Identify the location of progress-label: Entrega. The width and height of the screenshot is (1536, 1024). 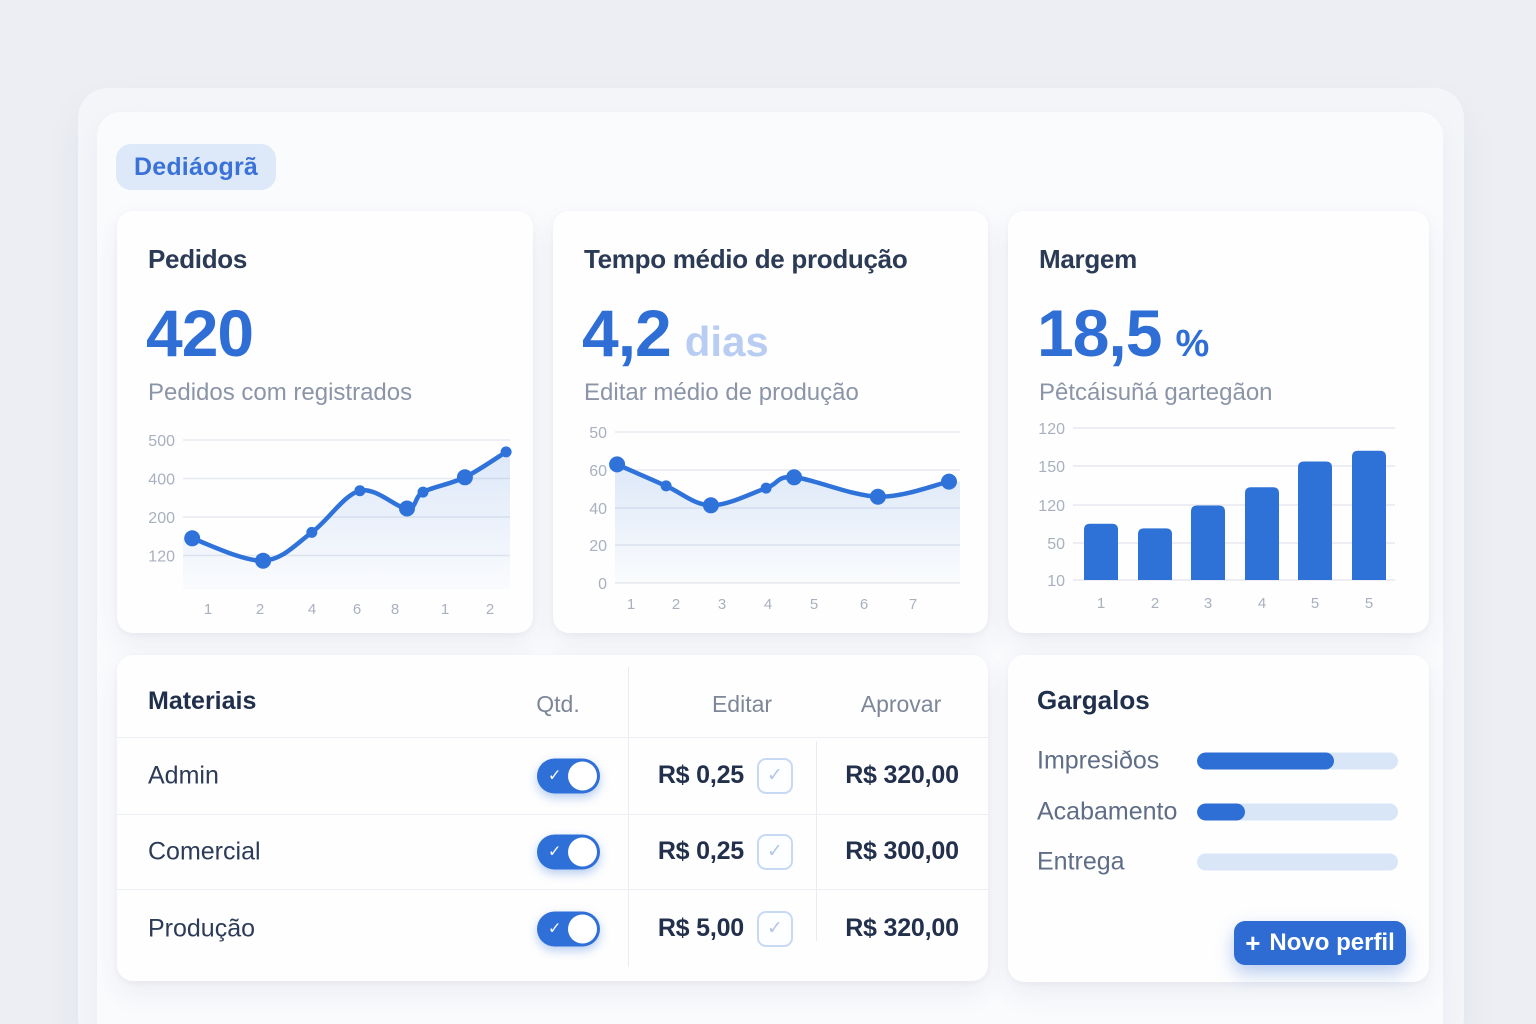
(1081, 861).